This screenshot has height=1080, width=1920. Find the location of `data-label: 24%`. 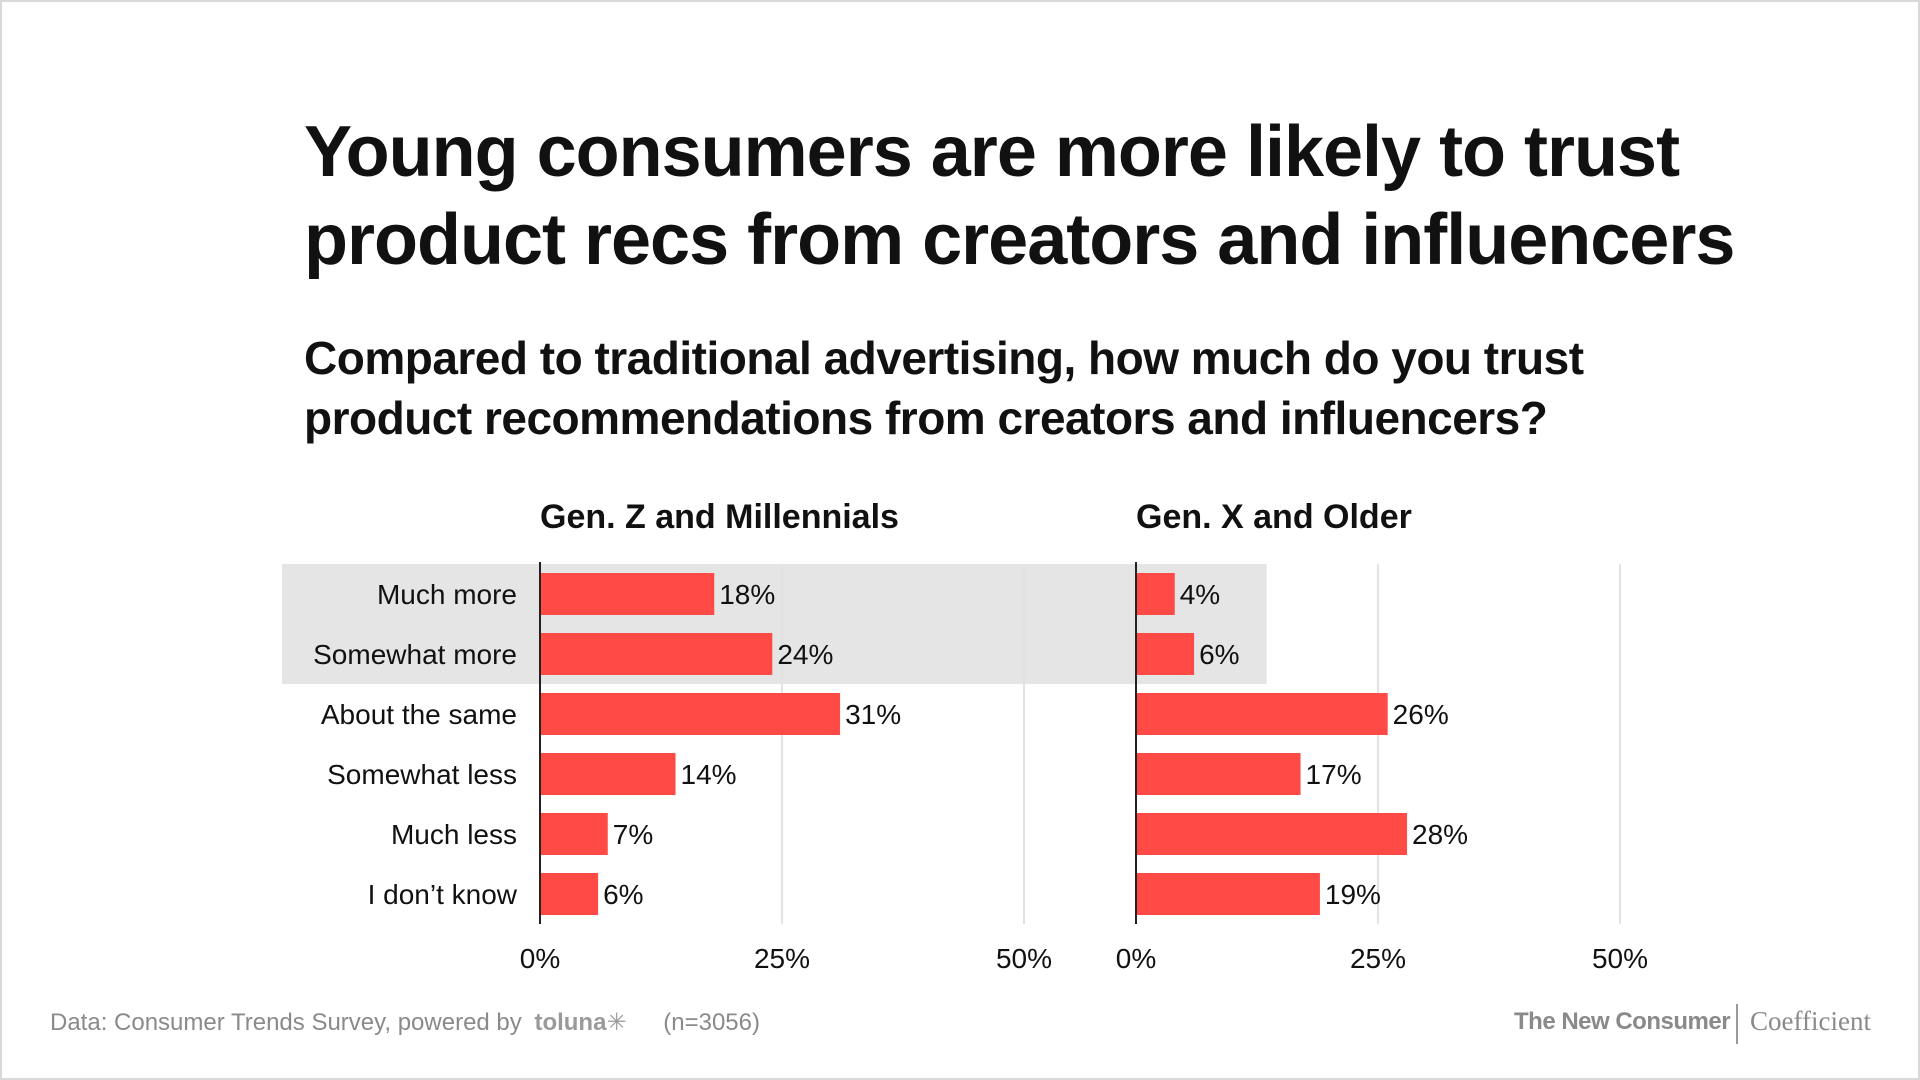

data-label: 24% is located at coordinates (805, 654).